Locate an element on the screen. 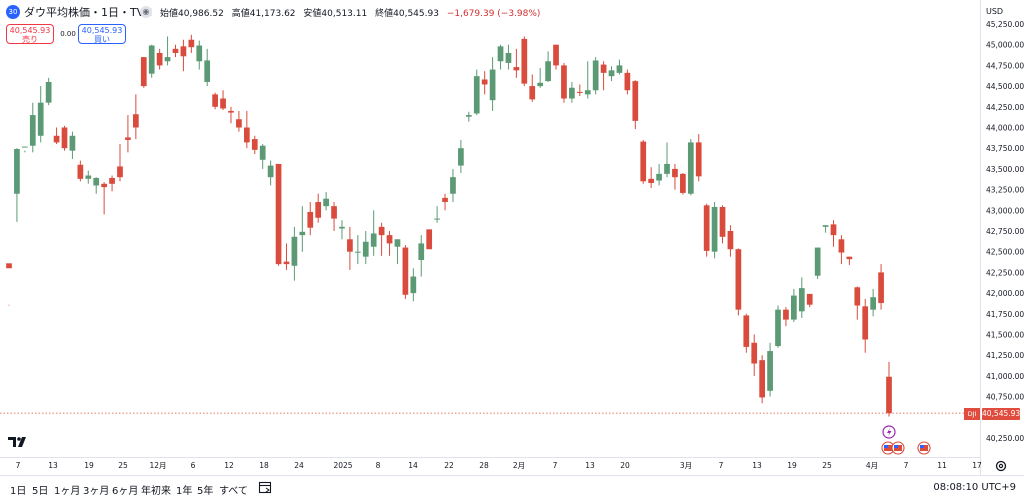  low-label: 安値 is located at coordinates (312, 14).